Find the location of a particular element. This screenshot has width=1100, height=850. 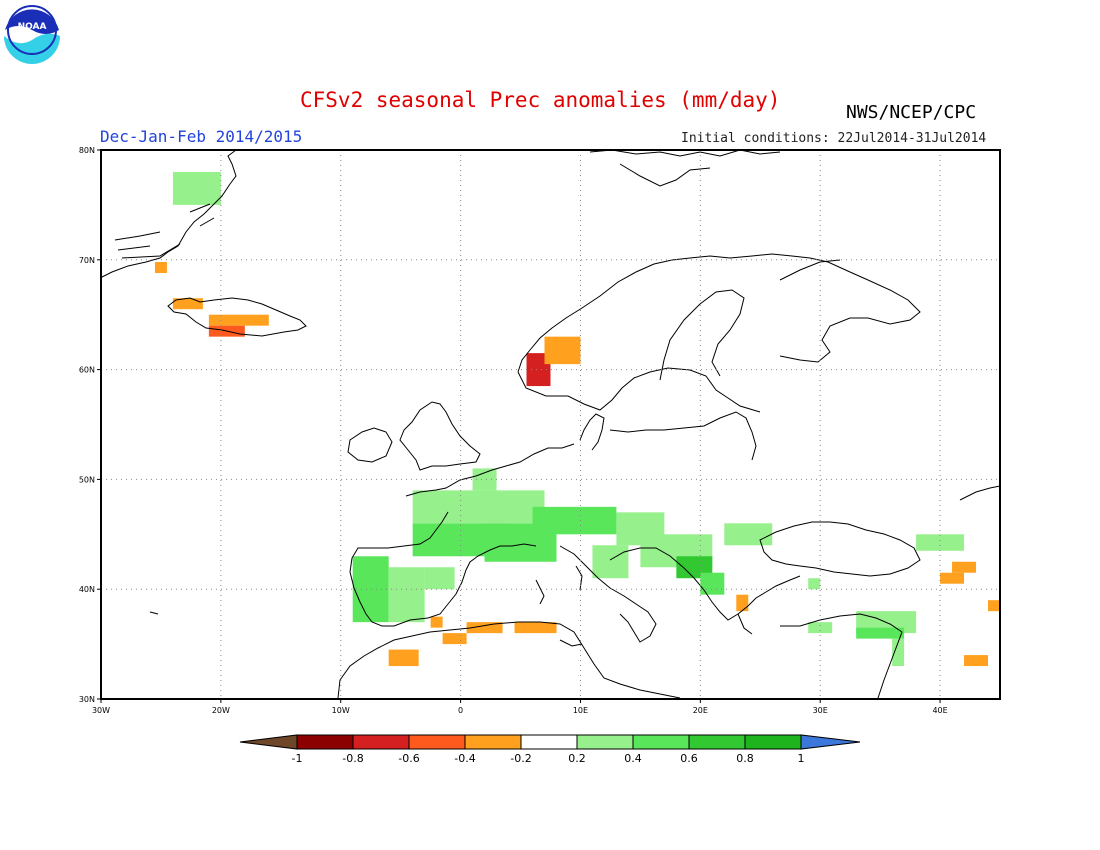

colorbar-over-arrow is located at coordinates (830, 742).